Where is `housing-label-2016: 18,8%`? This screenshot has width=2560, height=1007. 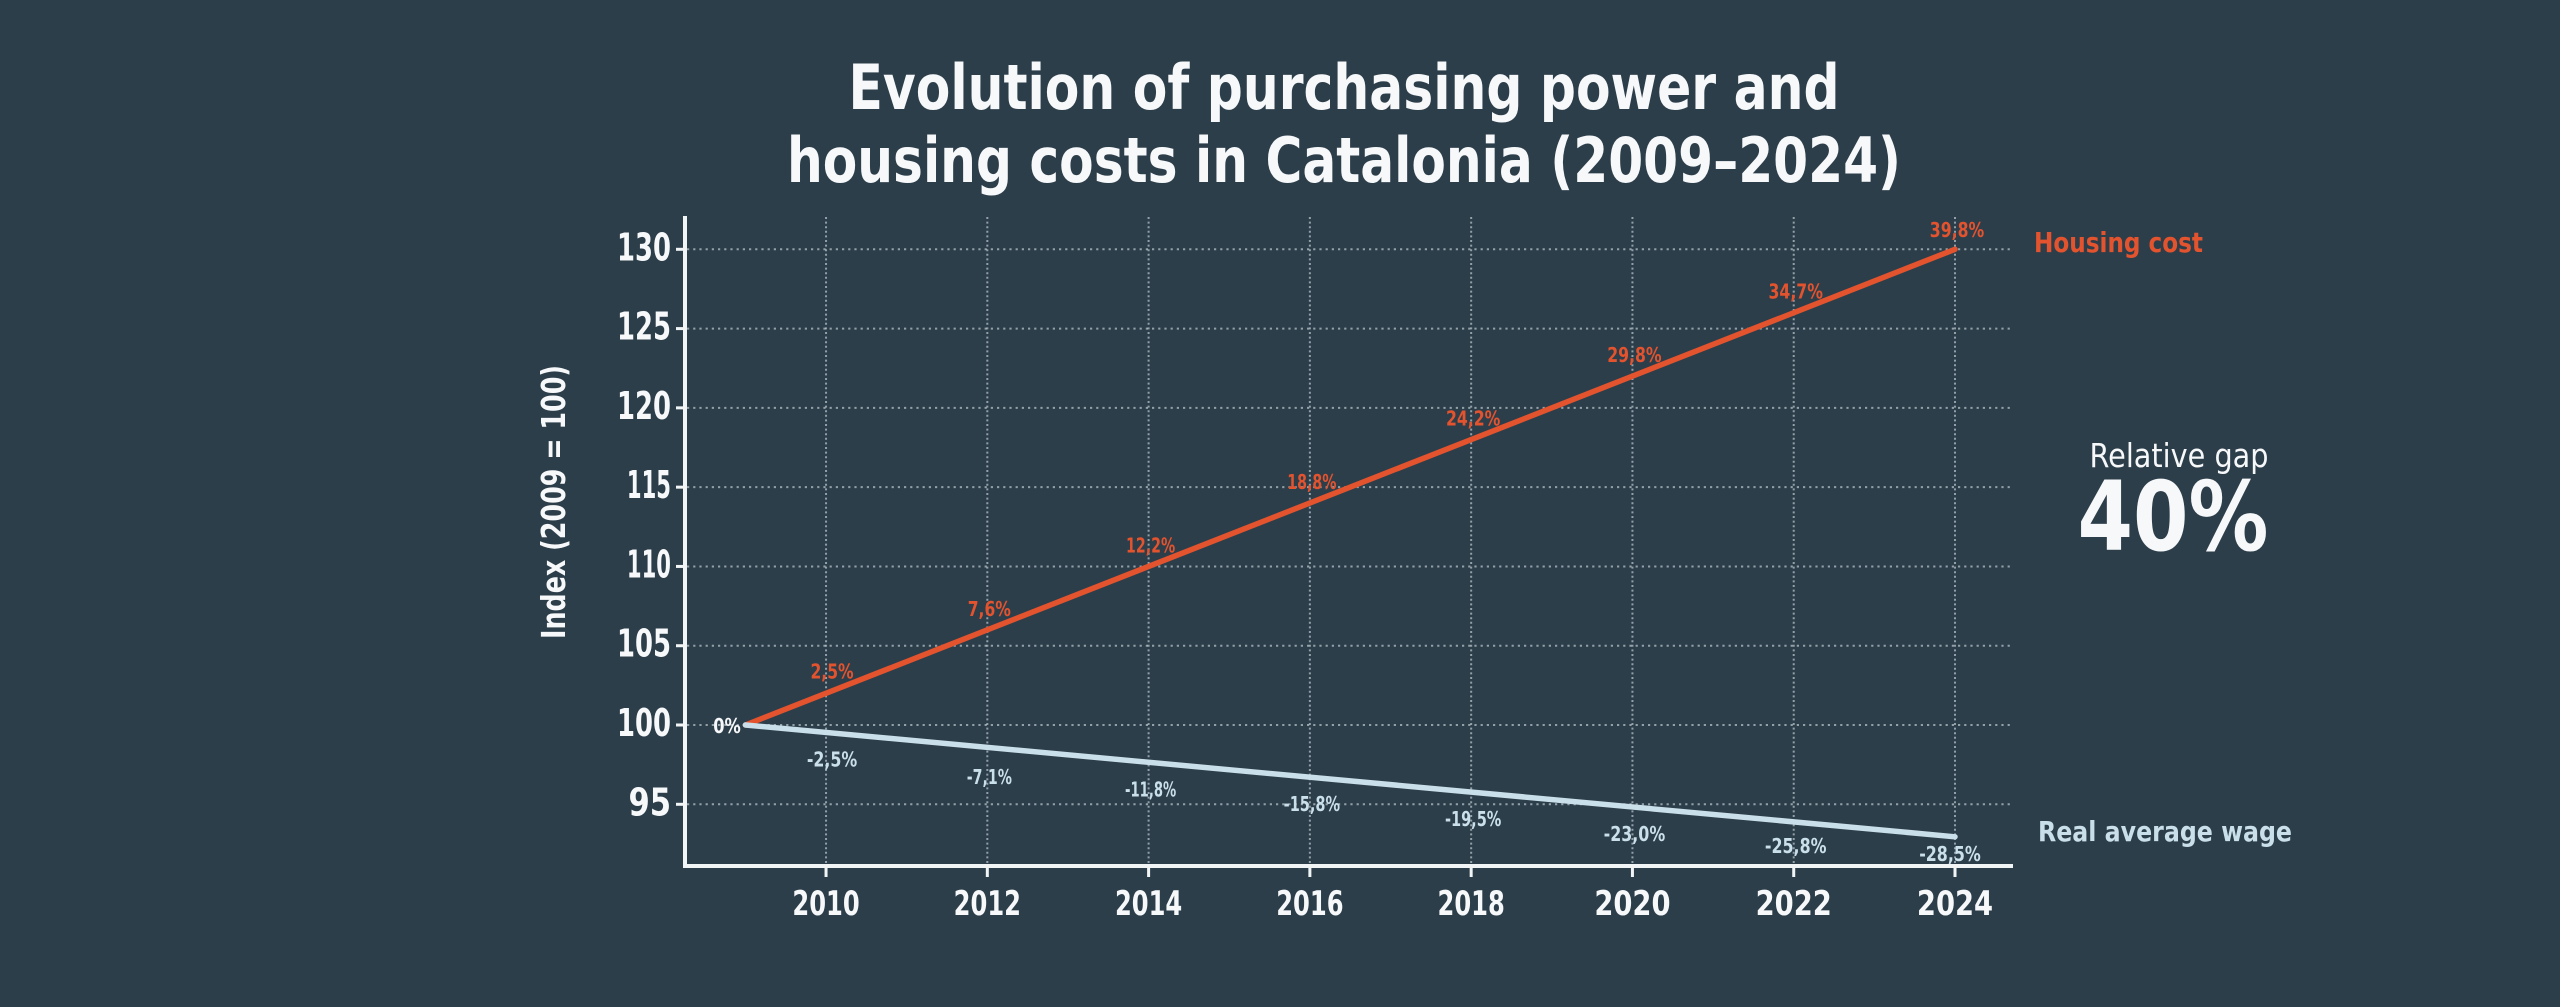
housing-label-2016: 18,8% is located at coordinates (1311, 482).